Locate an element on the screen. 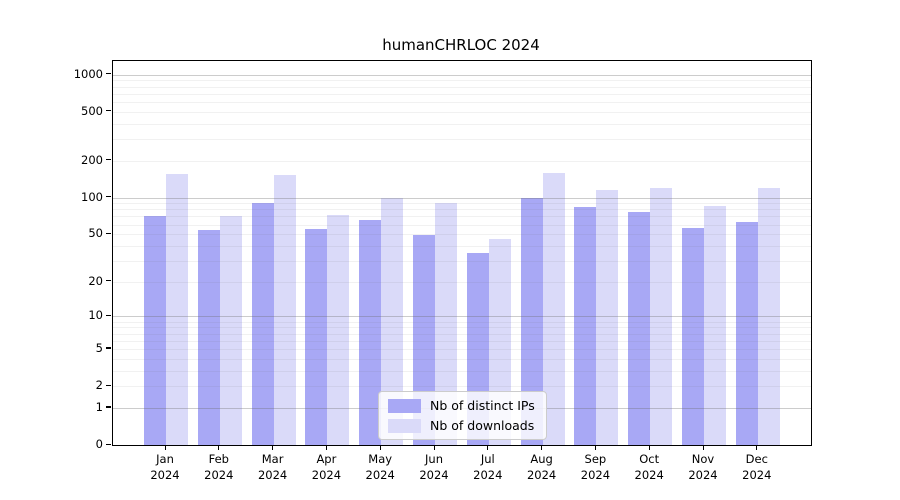  x-tick-jun is located at coordinates (434, 447).